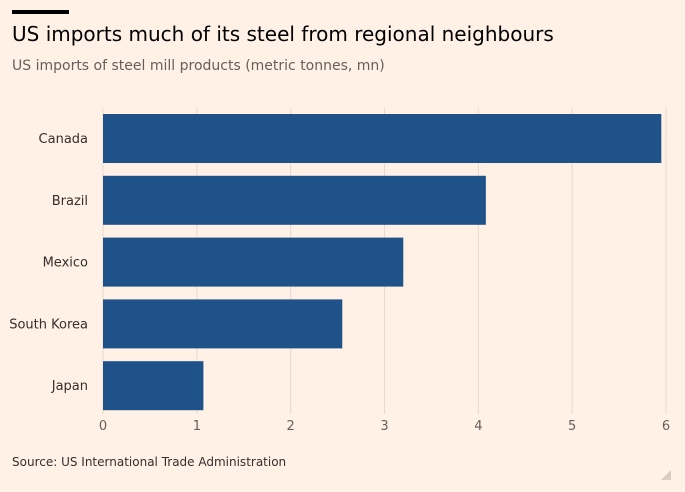  Describe the element at coordinates (666, 475) in the screenshot. I see `corner-mark-icon` at that location.